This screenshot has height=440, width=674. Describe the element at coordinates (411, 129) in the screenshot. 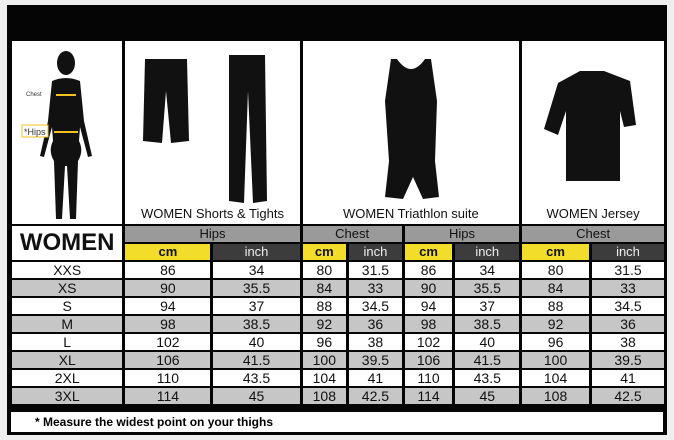

I see `triathlon-suit-icon` at that location.